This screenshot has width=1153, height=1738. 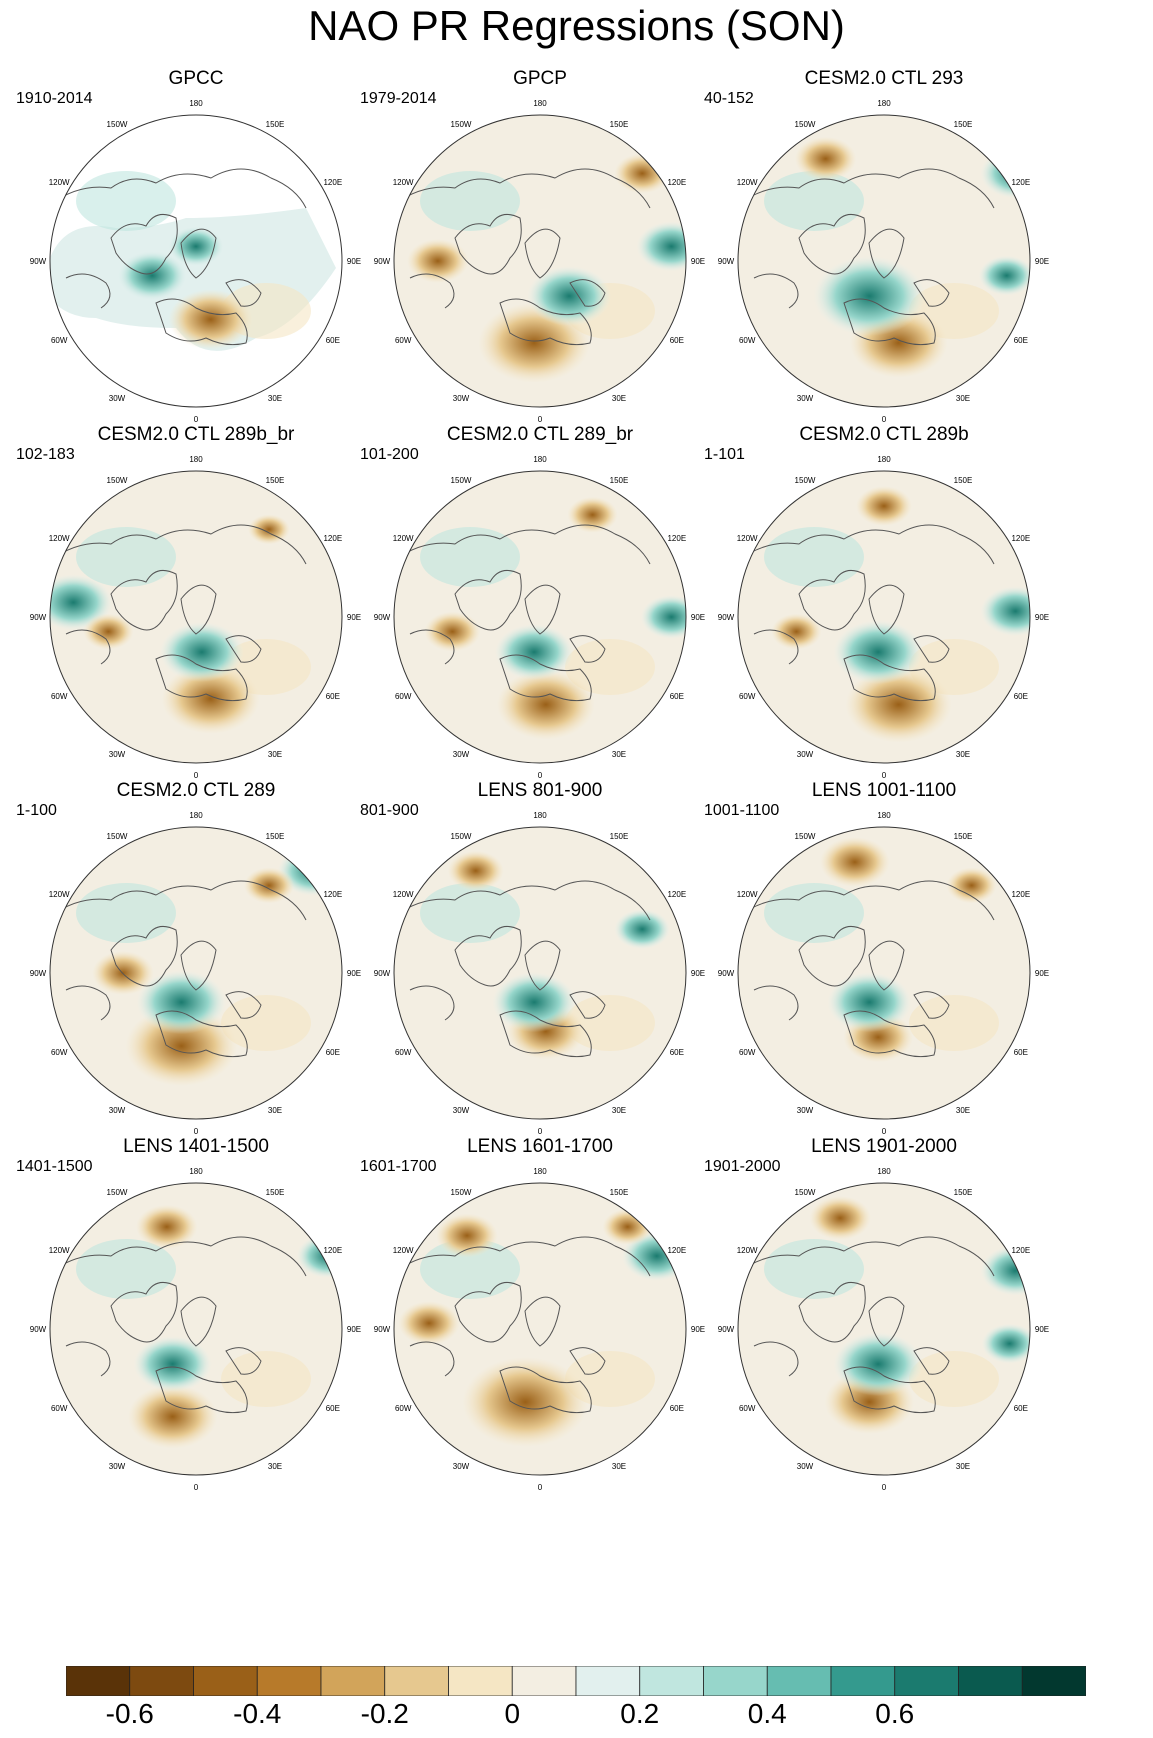 What do you see at coordinates (540, 78) in the screenshot?
I see `panel-title: GPCP` at bounding box center [540, 78].